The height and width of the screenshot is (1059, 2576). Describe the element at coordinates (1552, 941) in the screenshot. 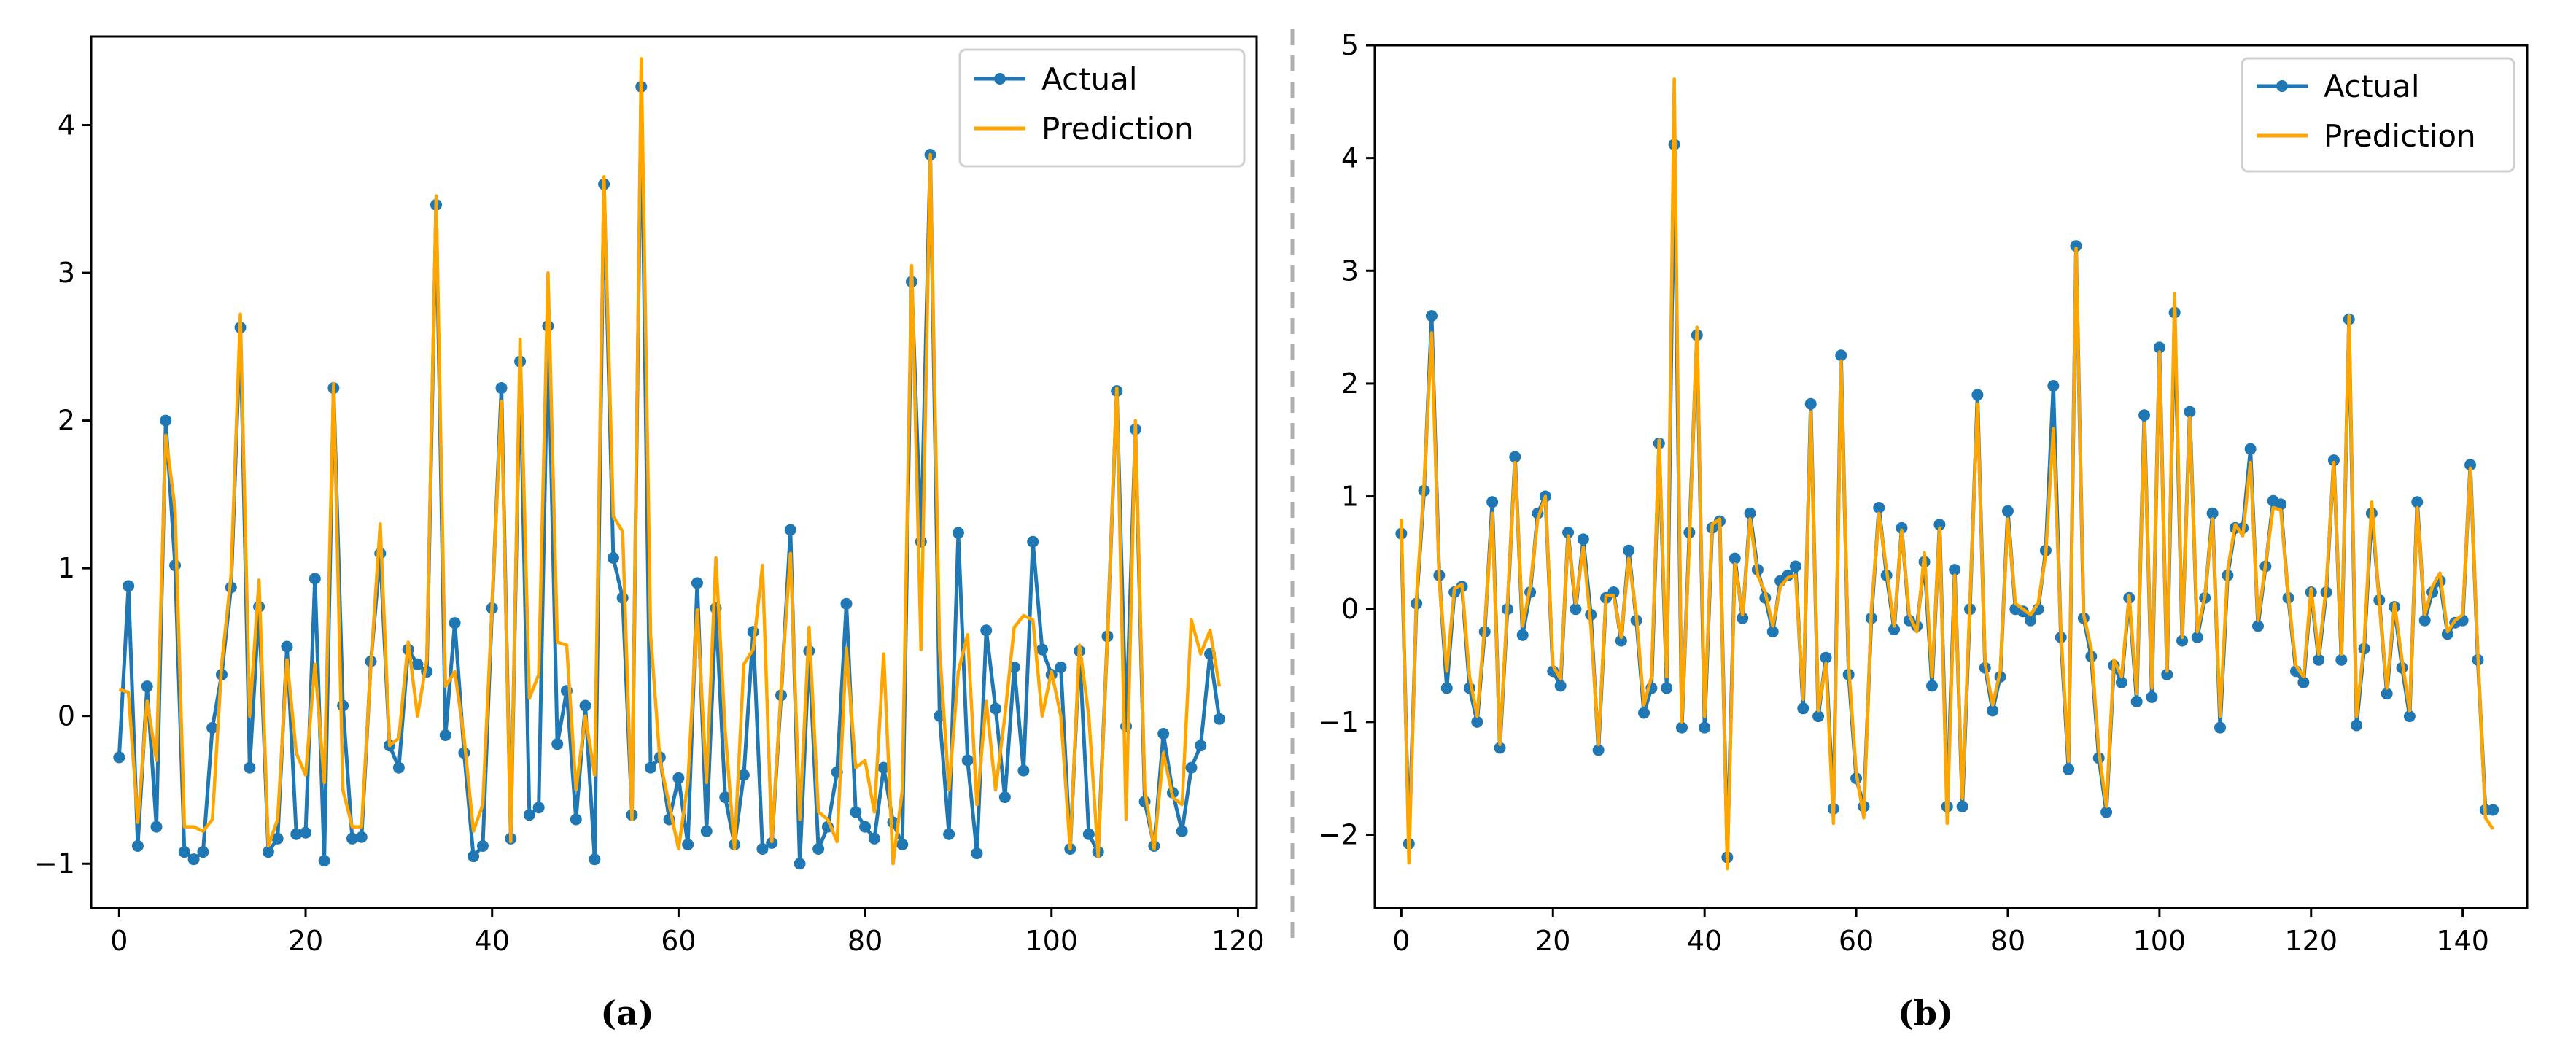

I see `chart-b-xtick-label: 20` at that location.